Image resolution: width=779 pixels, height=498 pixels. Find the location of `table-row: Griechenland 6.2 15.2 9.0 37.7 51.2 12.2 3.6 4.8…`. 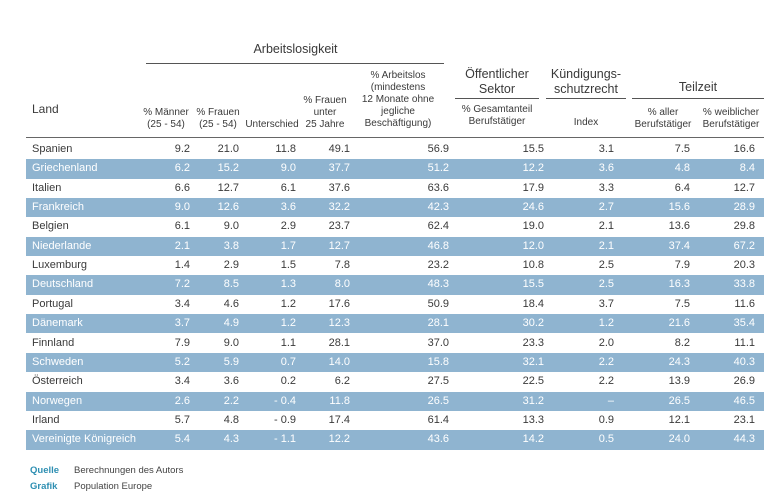

table-row: Griechenland 6.2 15.2 9.0 37.7 51.2 12.2 3.6 4.8… is located at coordinates (395, 169).